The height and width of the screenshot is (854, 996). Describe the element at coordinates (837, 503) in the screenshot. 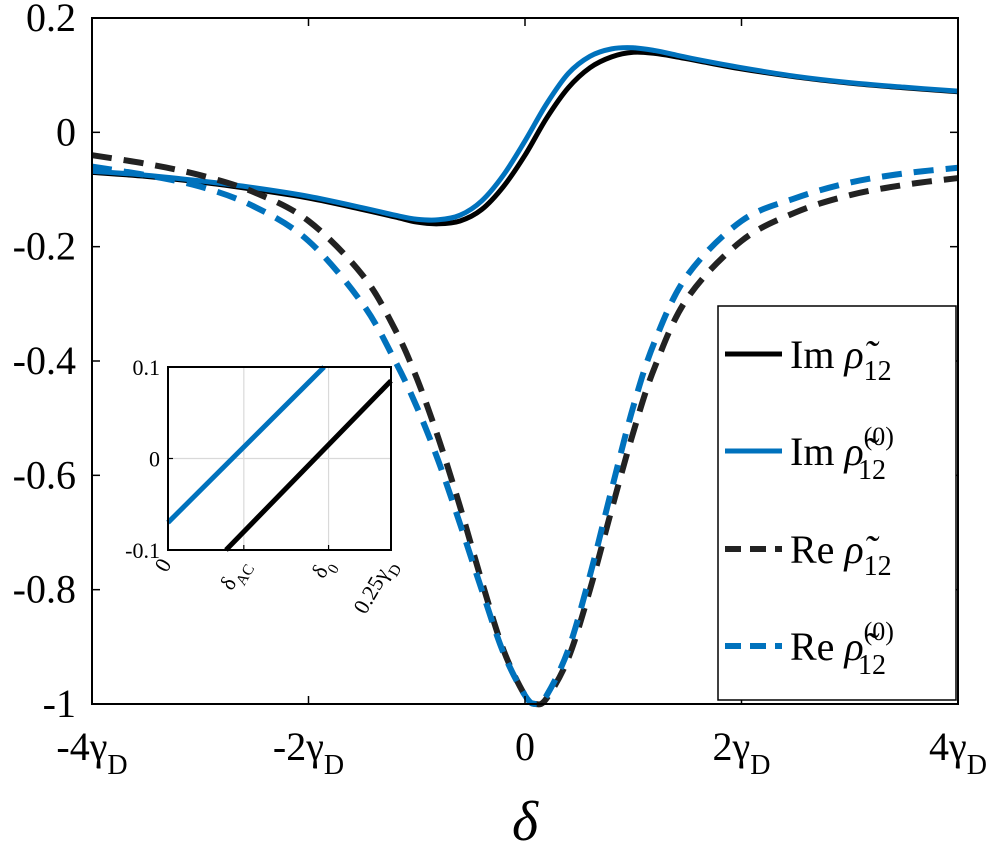

I see `legend-box` at that location.